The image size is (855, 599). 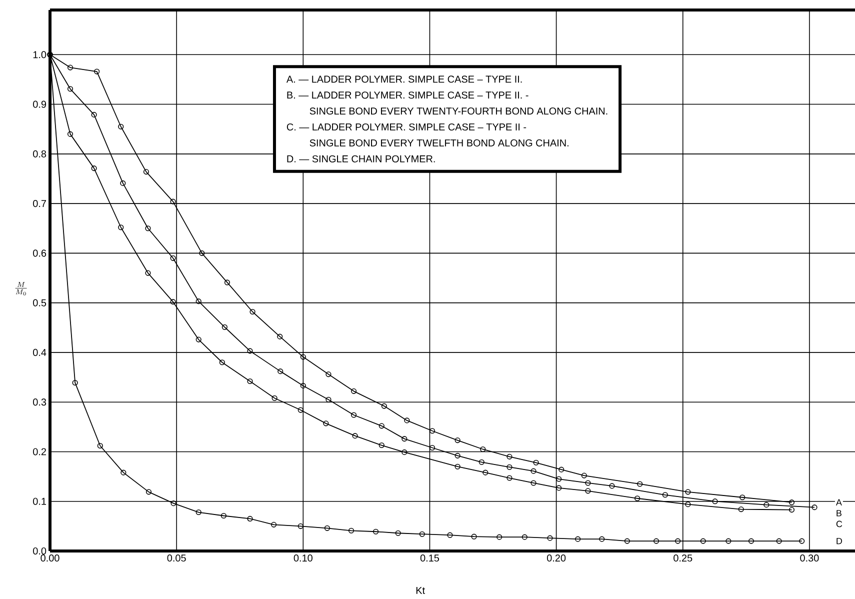 I want to click on text: D, so click(x=839, y=541).